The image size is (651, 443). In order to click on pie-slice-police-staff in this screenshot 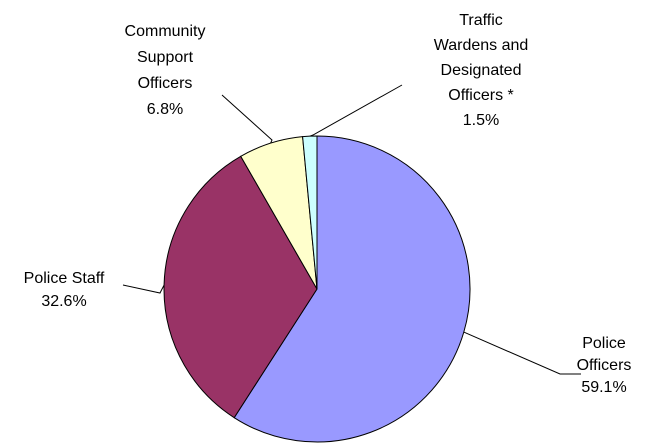, I will do `click(240, 287)`.